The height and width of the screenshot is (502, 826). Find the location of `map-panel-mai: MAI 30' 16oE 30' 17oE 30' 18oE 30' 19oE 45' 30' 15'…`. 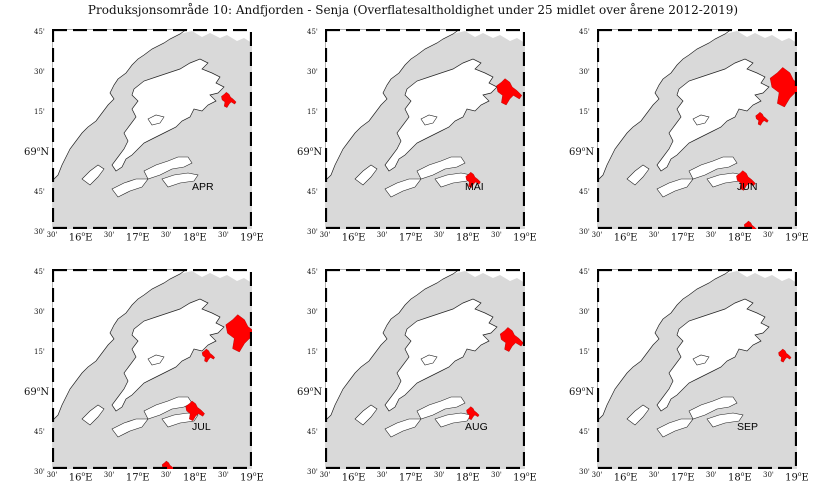

map-panel-mai: MAI 30' 16oE 30' 17oE 30' 18oE 30' 19oE 45' 30' 15'… is located at coordinates (417, 135).